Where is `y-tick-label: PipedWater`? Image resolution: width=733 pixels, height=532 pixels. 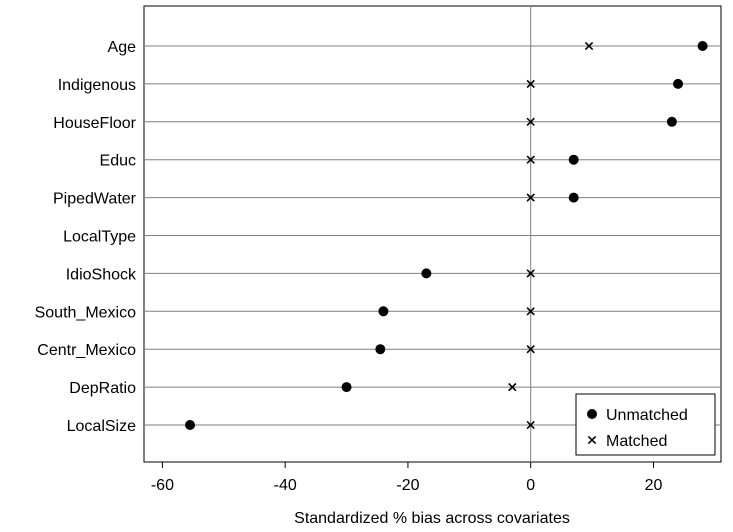
y-tick-label: PipedWater is located at coordinates (95, 199).